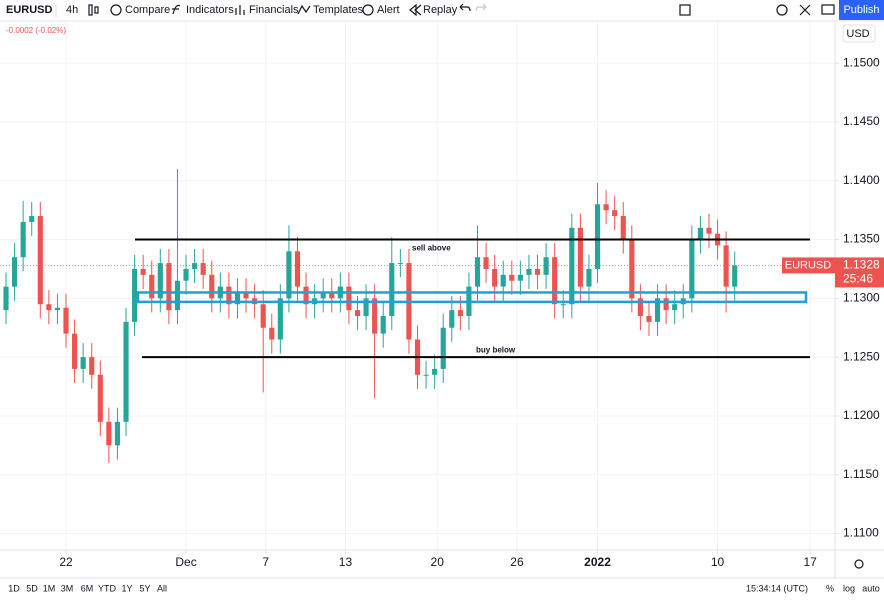 The width and height of the screenshot is (884, 600). I want to click on toolbar-button: Compare, so click(147, 10).